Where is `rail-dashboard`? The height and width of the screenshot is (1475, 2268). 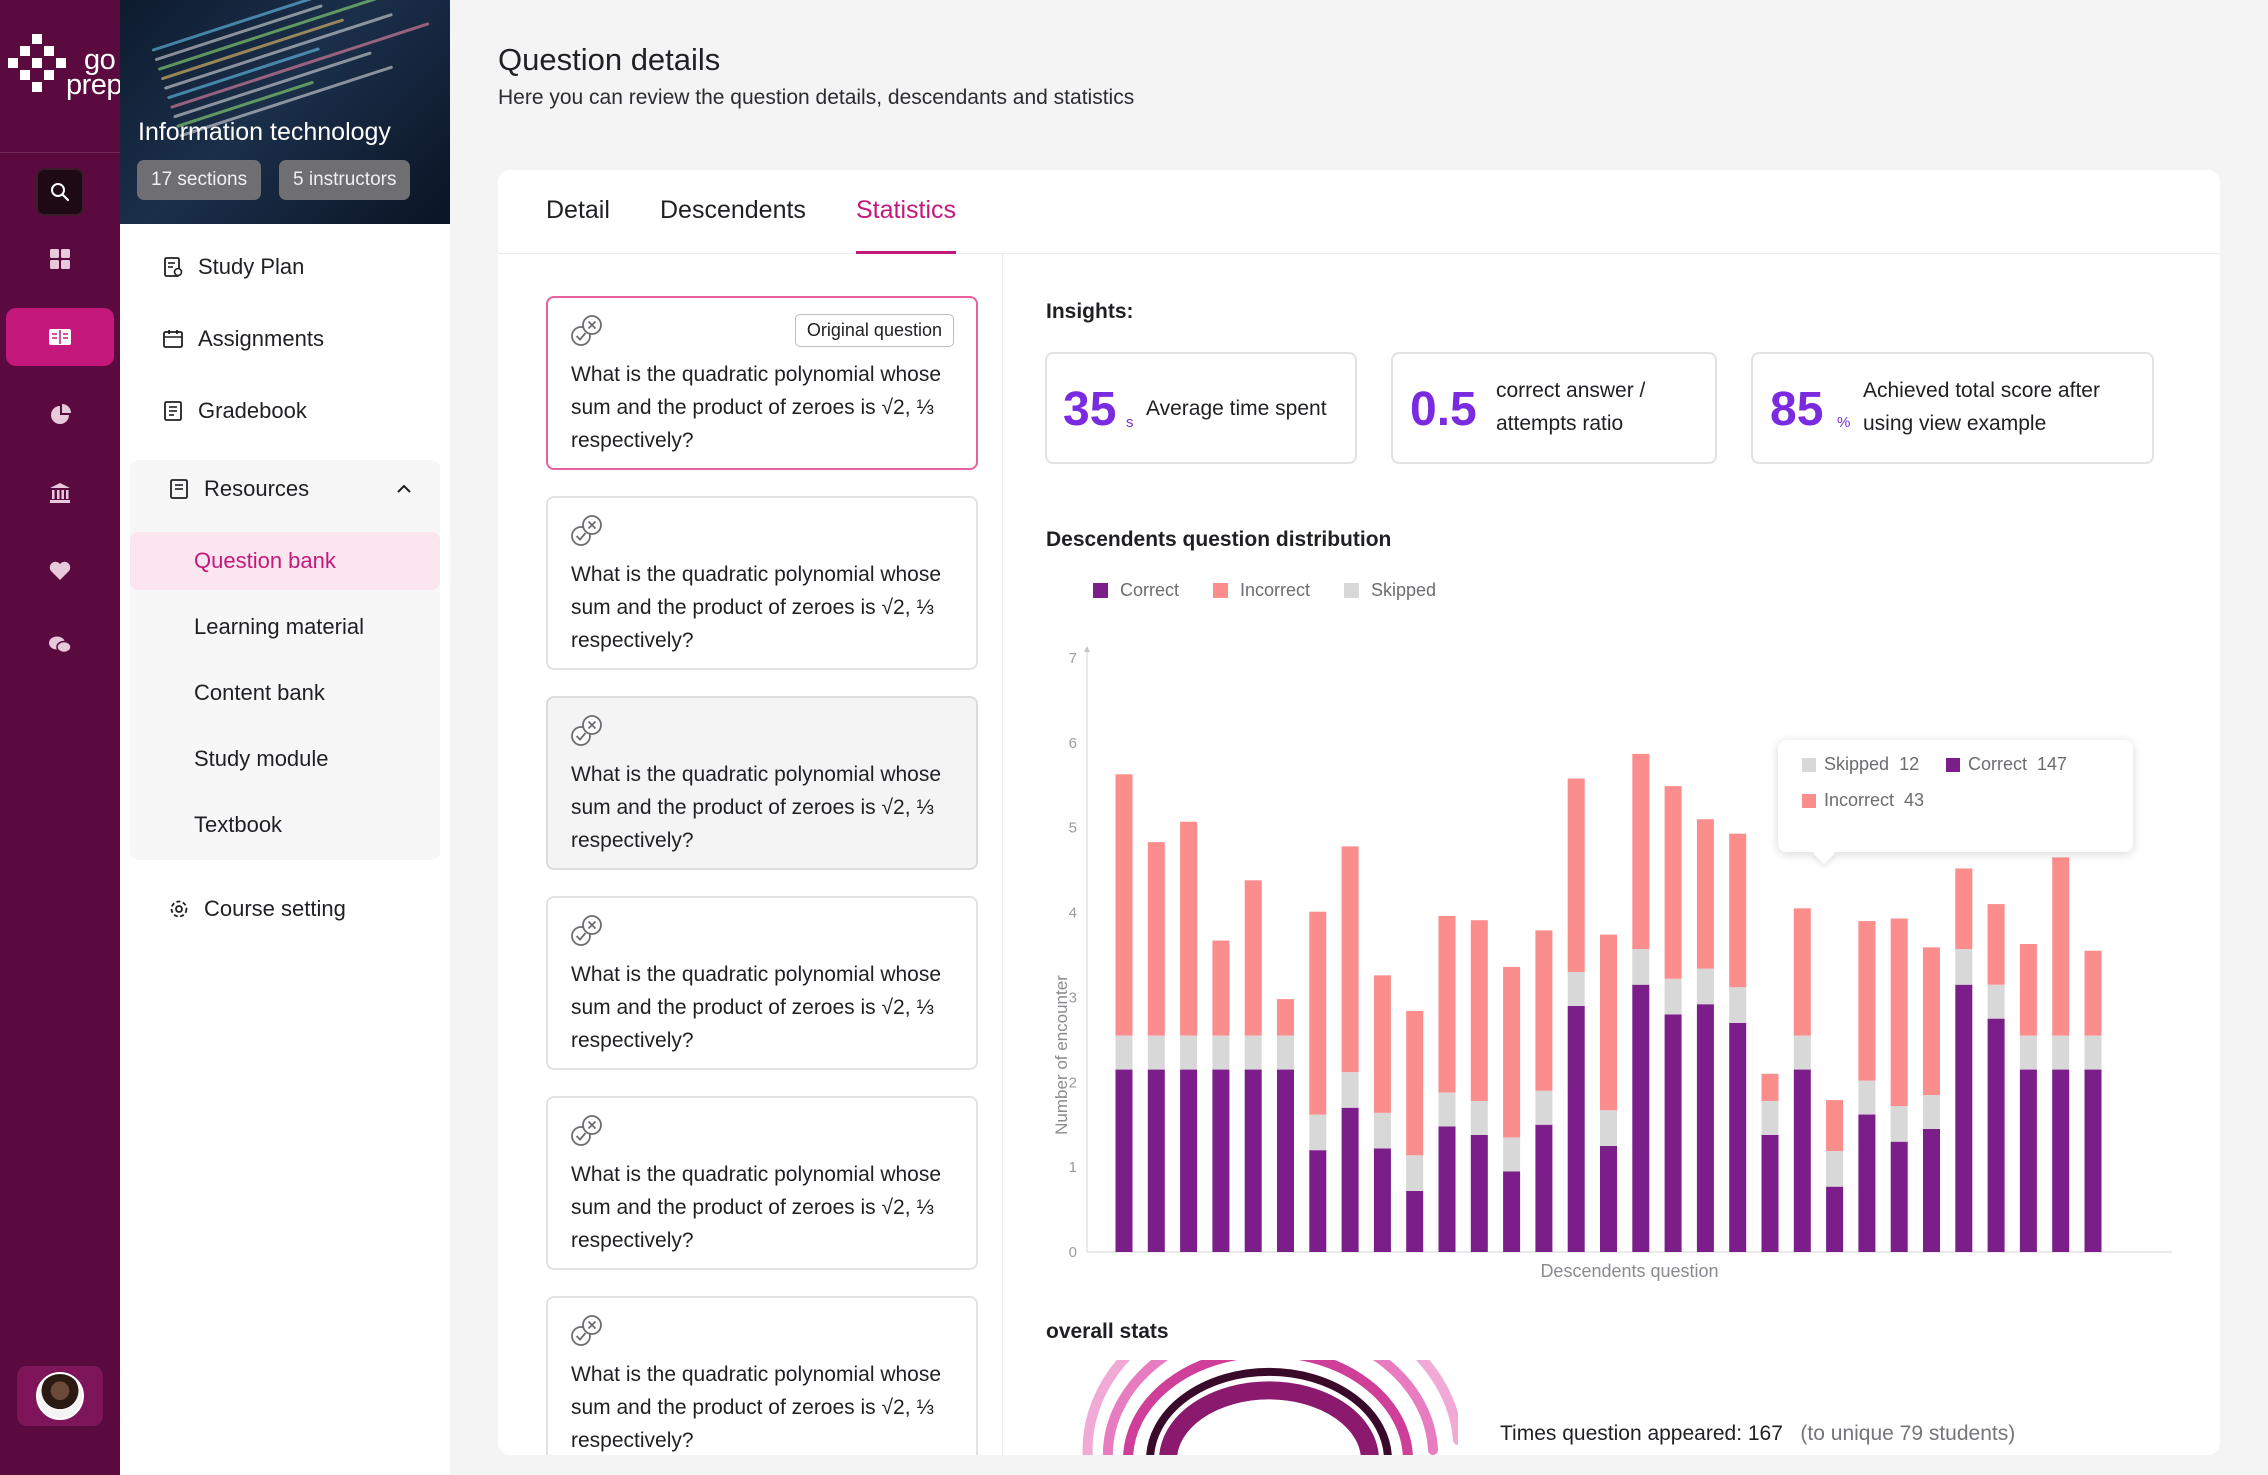
rail-dashboard is located at coordinates (60, 259).